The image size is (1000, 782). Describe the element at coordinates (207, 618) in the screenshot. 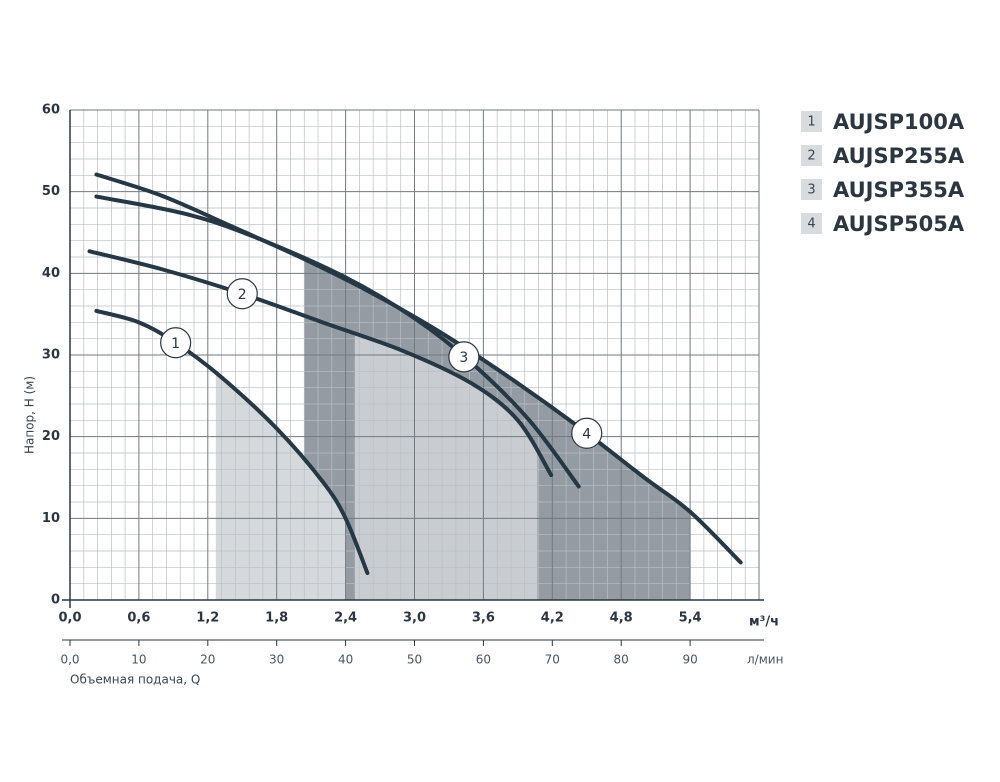

I see `x-tick-label: 1,2` at that location.